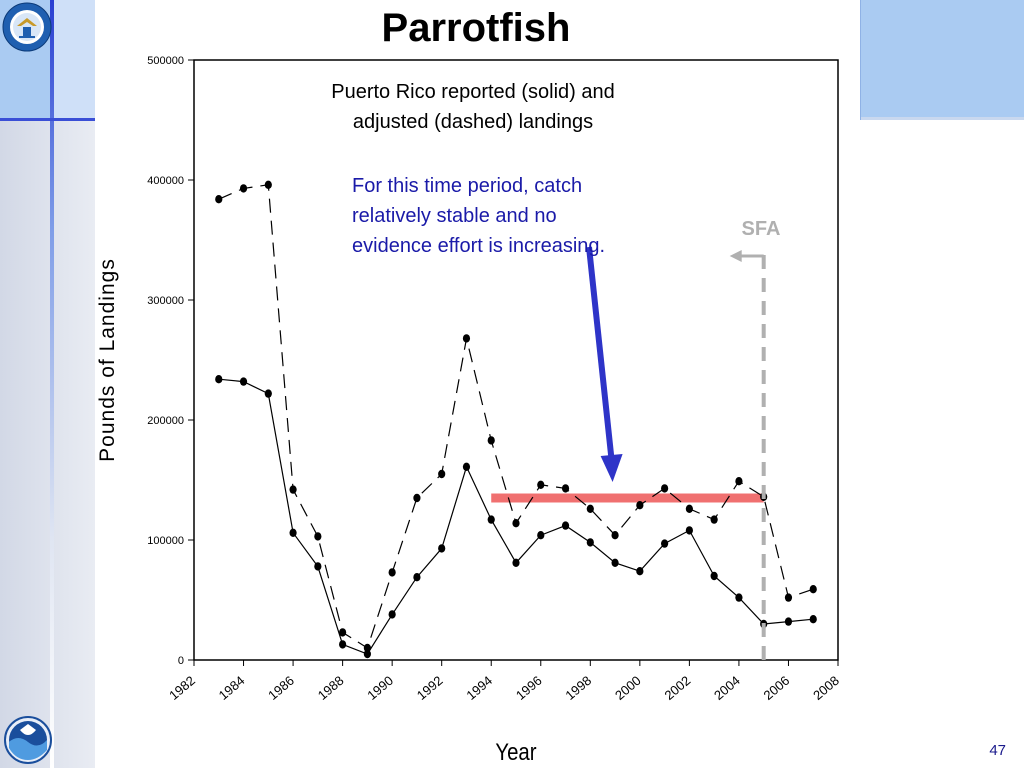 This screenshot has height=768, width=1024. Describe the element at coordinates (165, 301) in the screenshot. I see `y-tick-label: 300000` at that location.